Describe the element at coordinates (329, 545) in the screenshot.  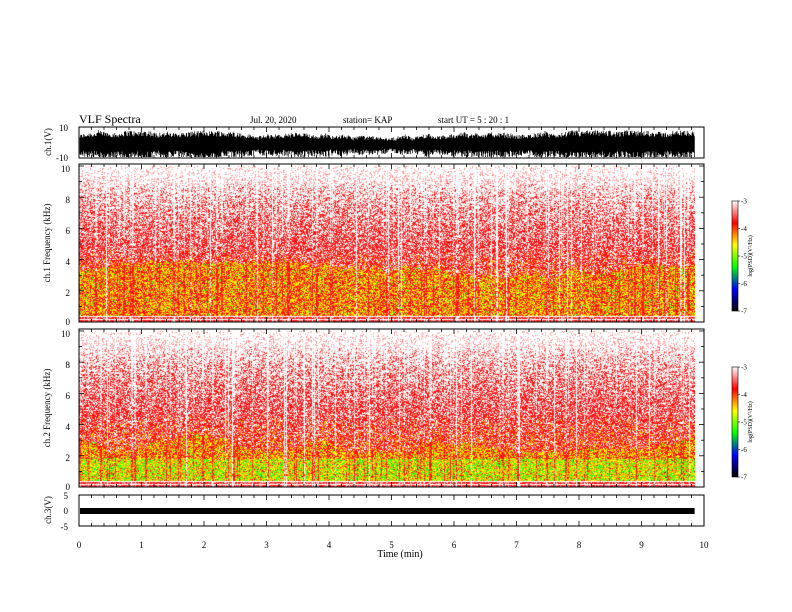
I see `xtick-label: 4` at that location.